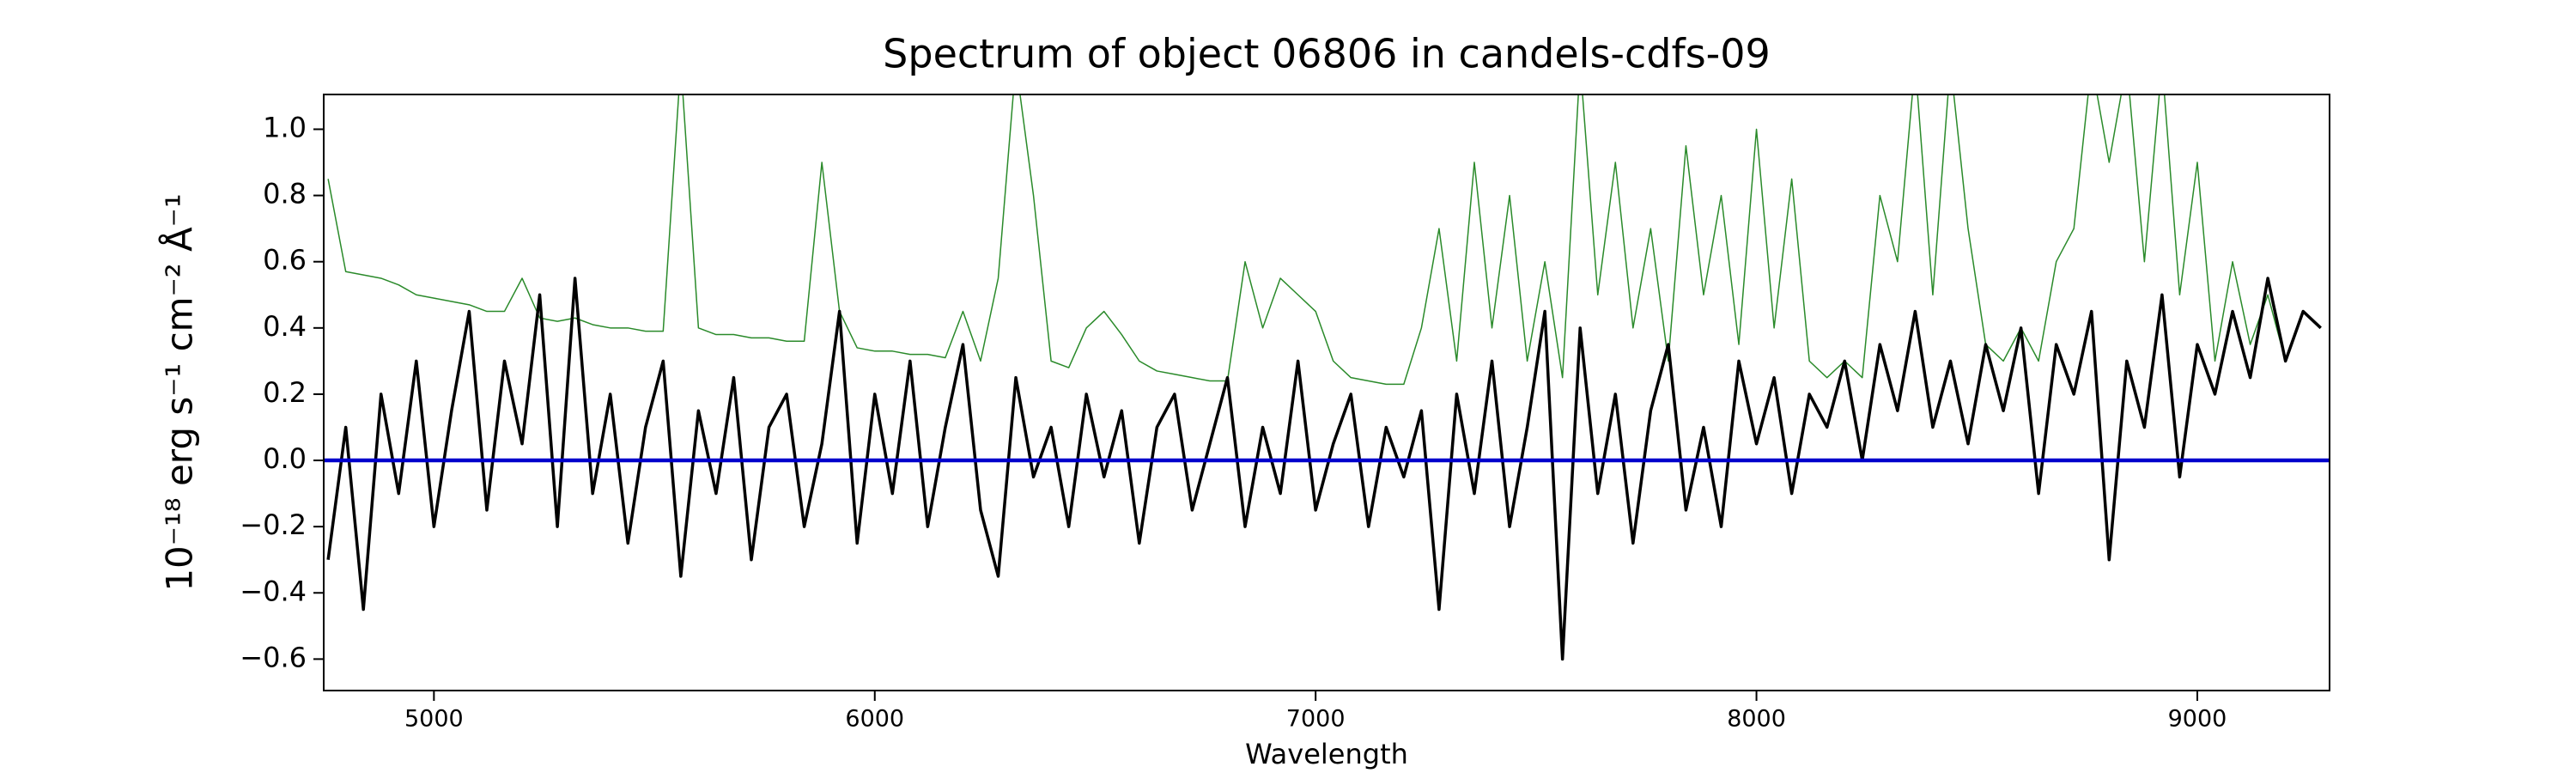 The width and height of the screenshot is (2576, 773). I want to click on y-tick-label: −0.4, so click(273, 591).